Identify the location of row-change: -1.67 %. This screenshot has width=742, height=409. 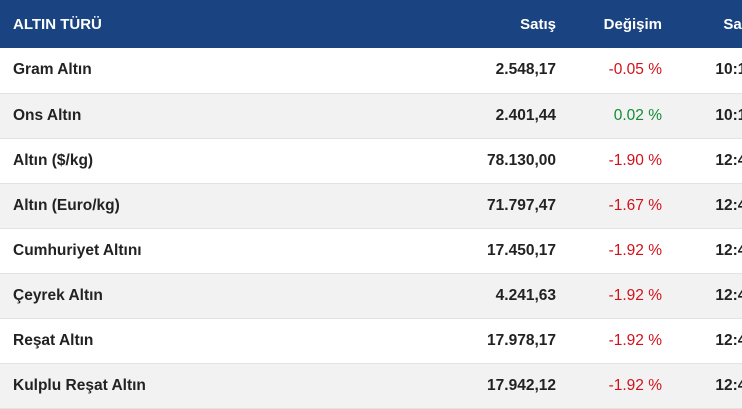
(635, 205).